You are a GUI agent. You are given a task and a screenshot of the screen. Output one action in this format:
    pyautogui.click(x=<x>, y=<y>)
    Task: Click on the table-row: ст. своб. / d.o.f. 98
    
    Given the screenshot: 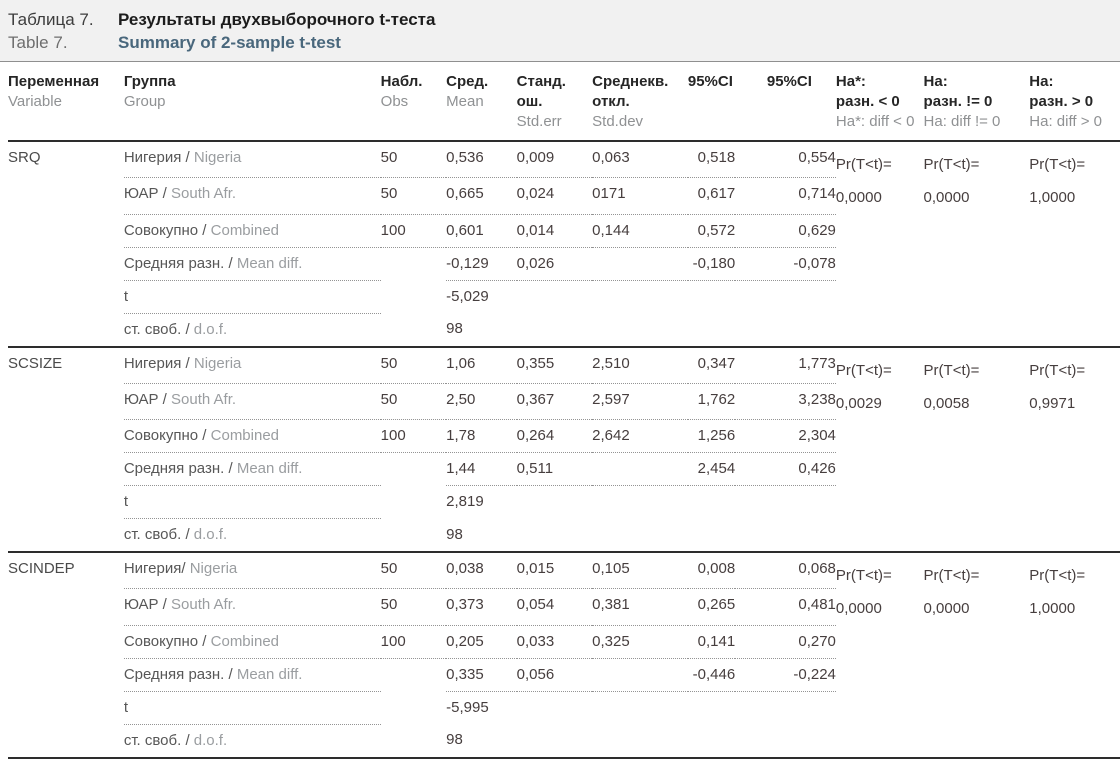 What is the action you would take?
    pyautogui.click(x=564, y=535)
    